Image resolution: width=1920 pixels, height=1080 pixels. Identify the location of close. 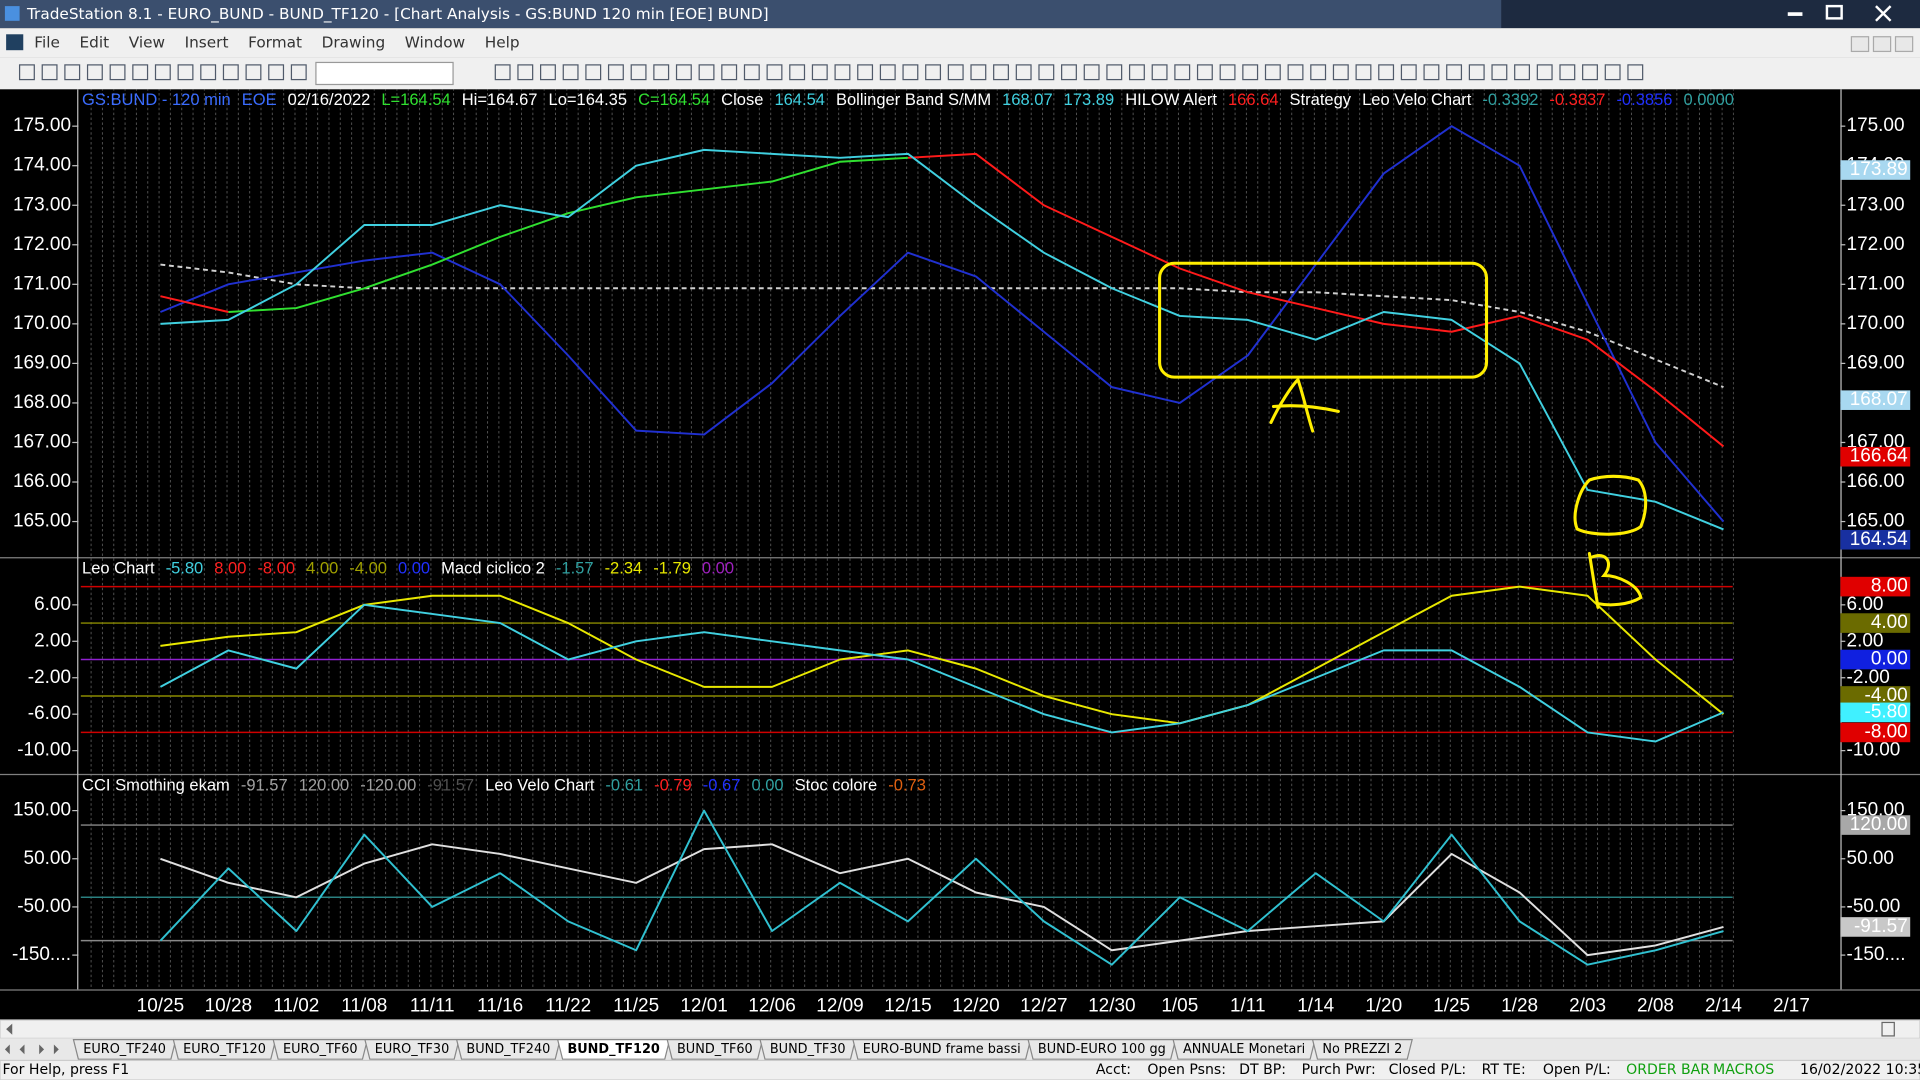
(1883, 13).